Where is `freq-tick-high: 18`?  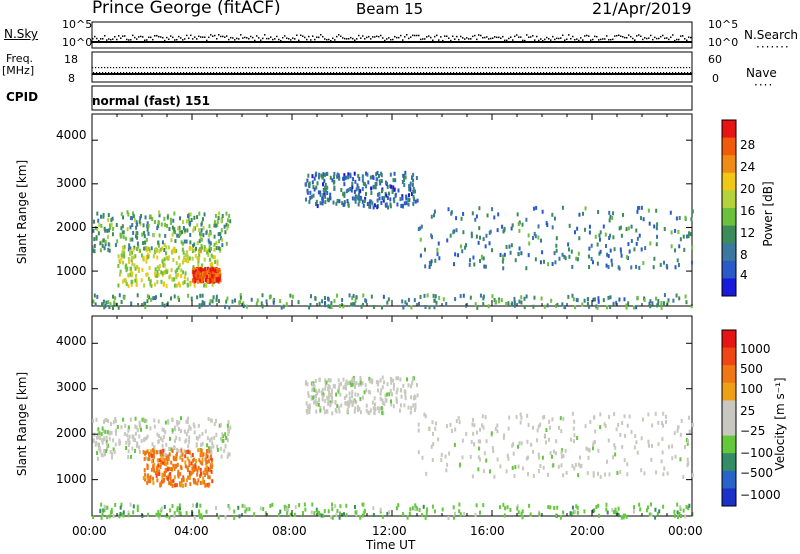 freq-tick-high: 18 is located at coordinates (71, 59).